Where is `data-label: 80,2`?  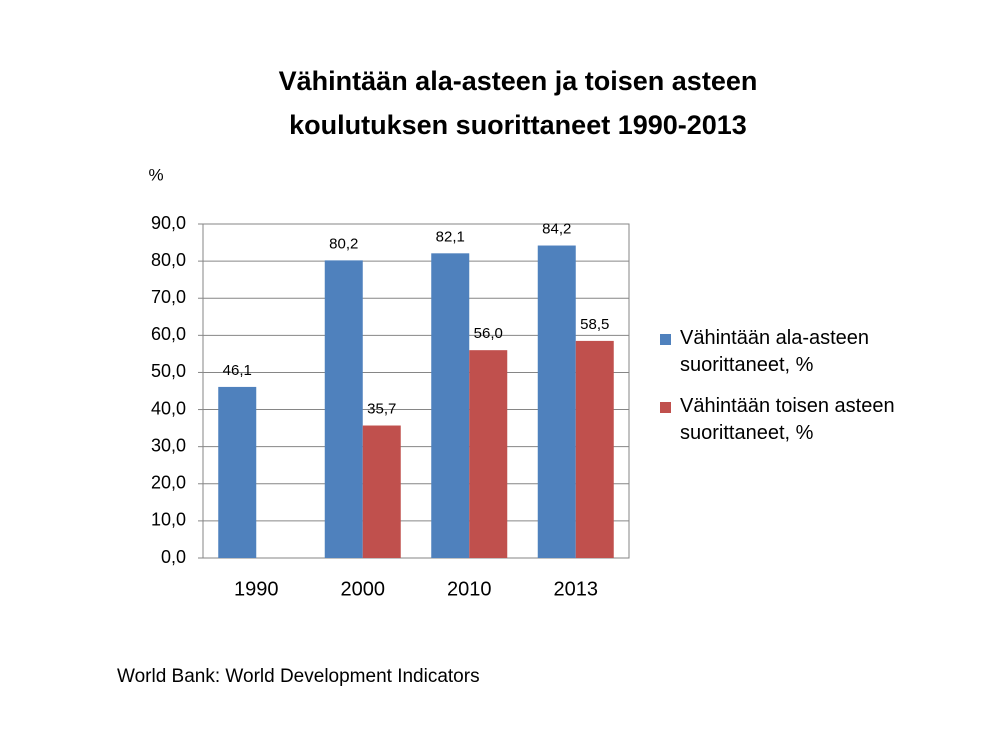 data-label: 80,2 is located at coordinates (343, 243).